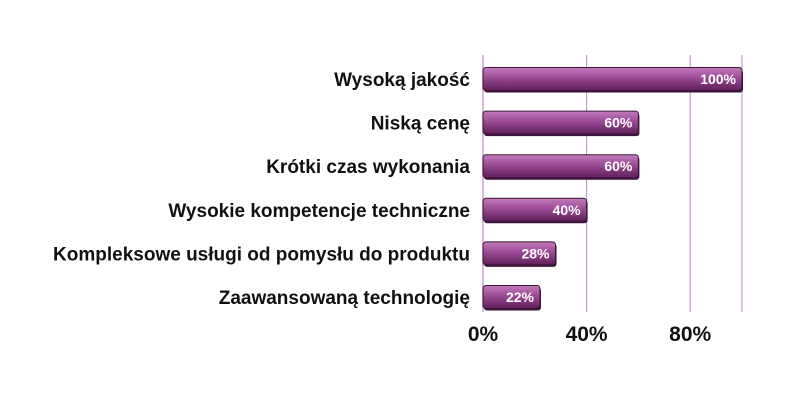 The width and height of the screenshot is (800, 400). Describe the element at coordinates (520, 297) in the screenshot. I see `bar-value-label: 22%` at that location.